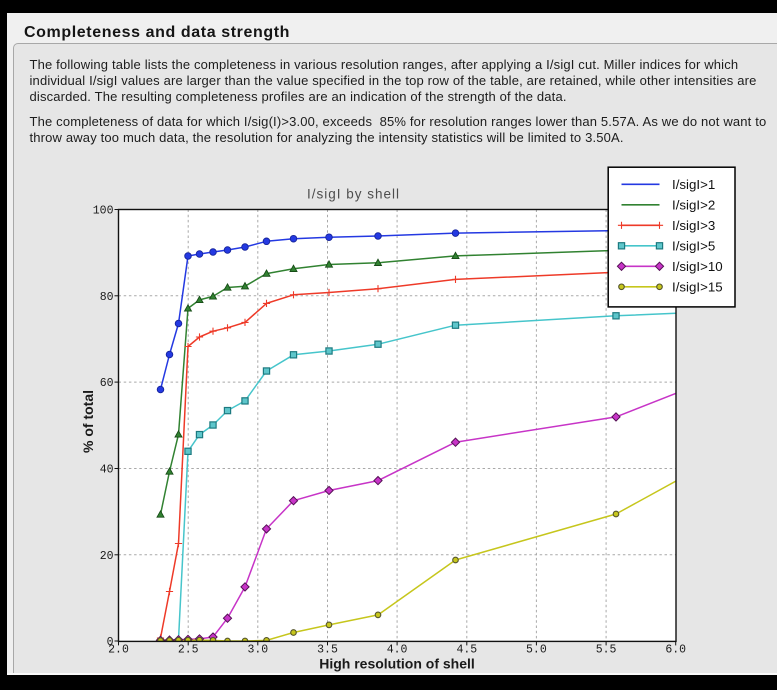 The image size is (777, 690). What do you see at coordinates (397, 650) in the screenshot?
I see `svg-text: 4.0` at bounding box center [397, 650].